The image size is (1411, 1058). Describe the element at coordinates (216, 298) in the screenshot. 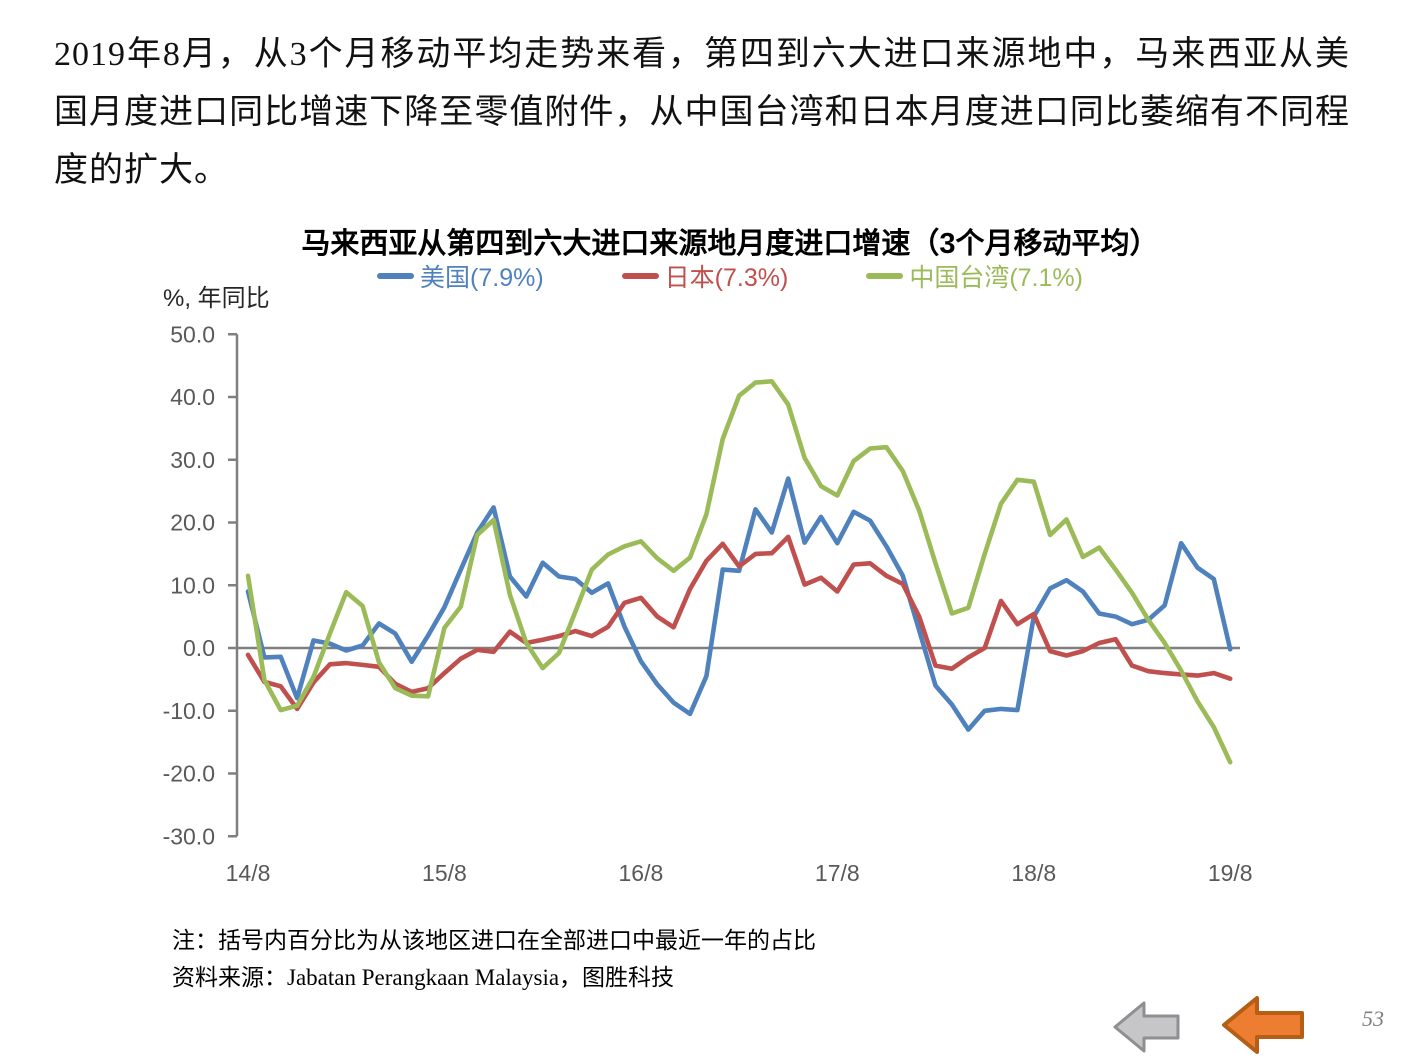

I see `y-axis-unit-label: %, 年同比` at that location.